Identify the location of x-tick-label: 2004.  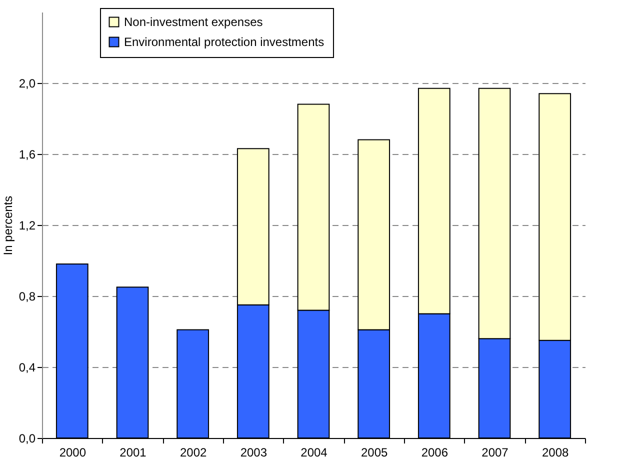
(314, 453).